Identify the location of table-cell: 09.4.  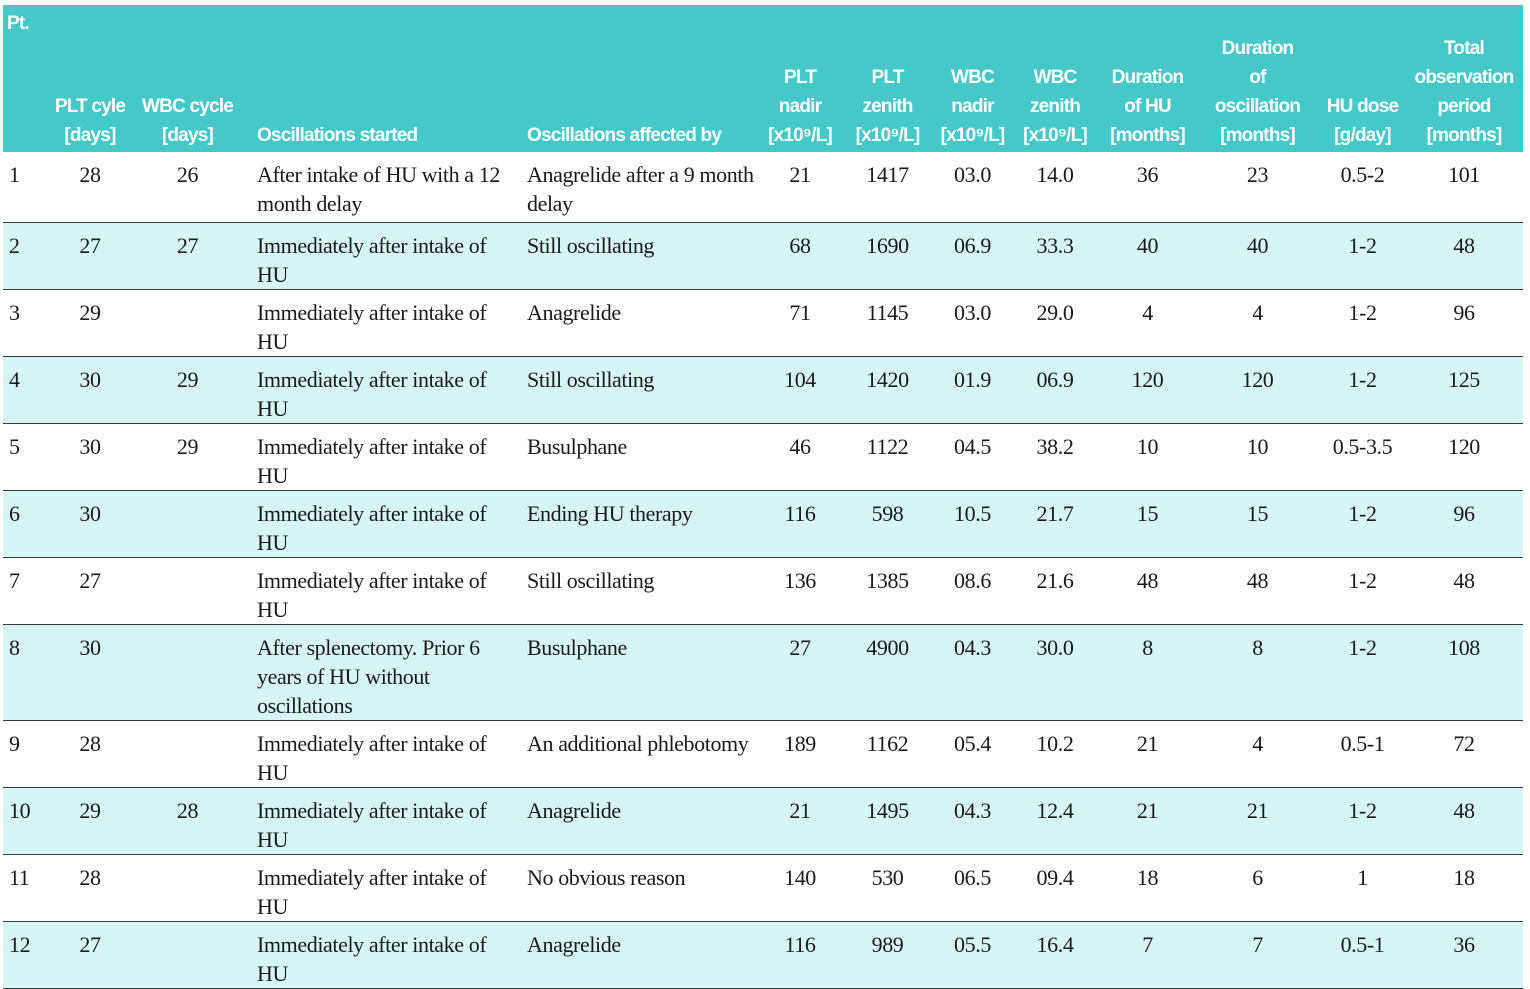
(1055, 877).